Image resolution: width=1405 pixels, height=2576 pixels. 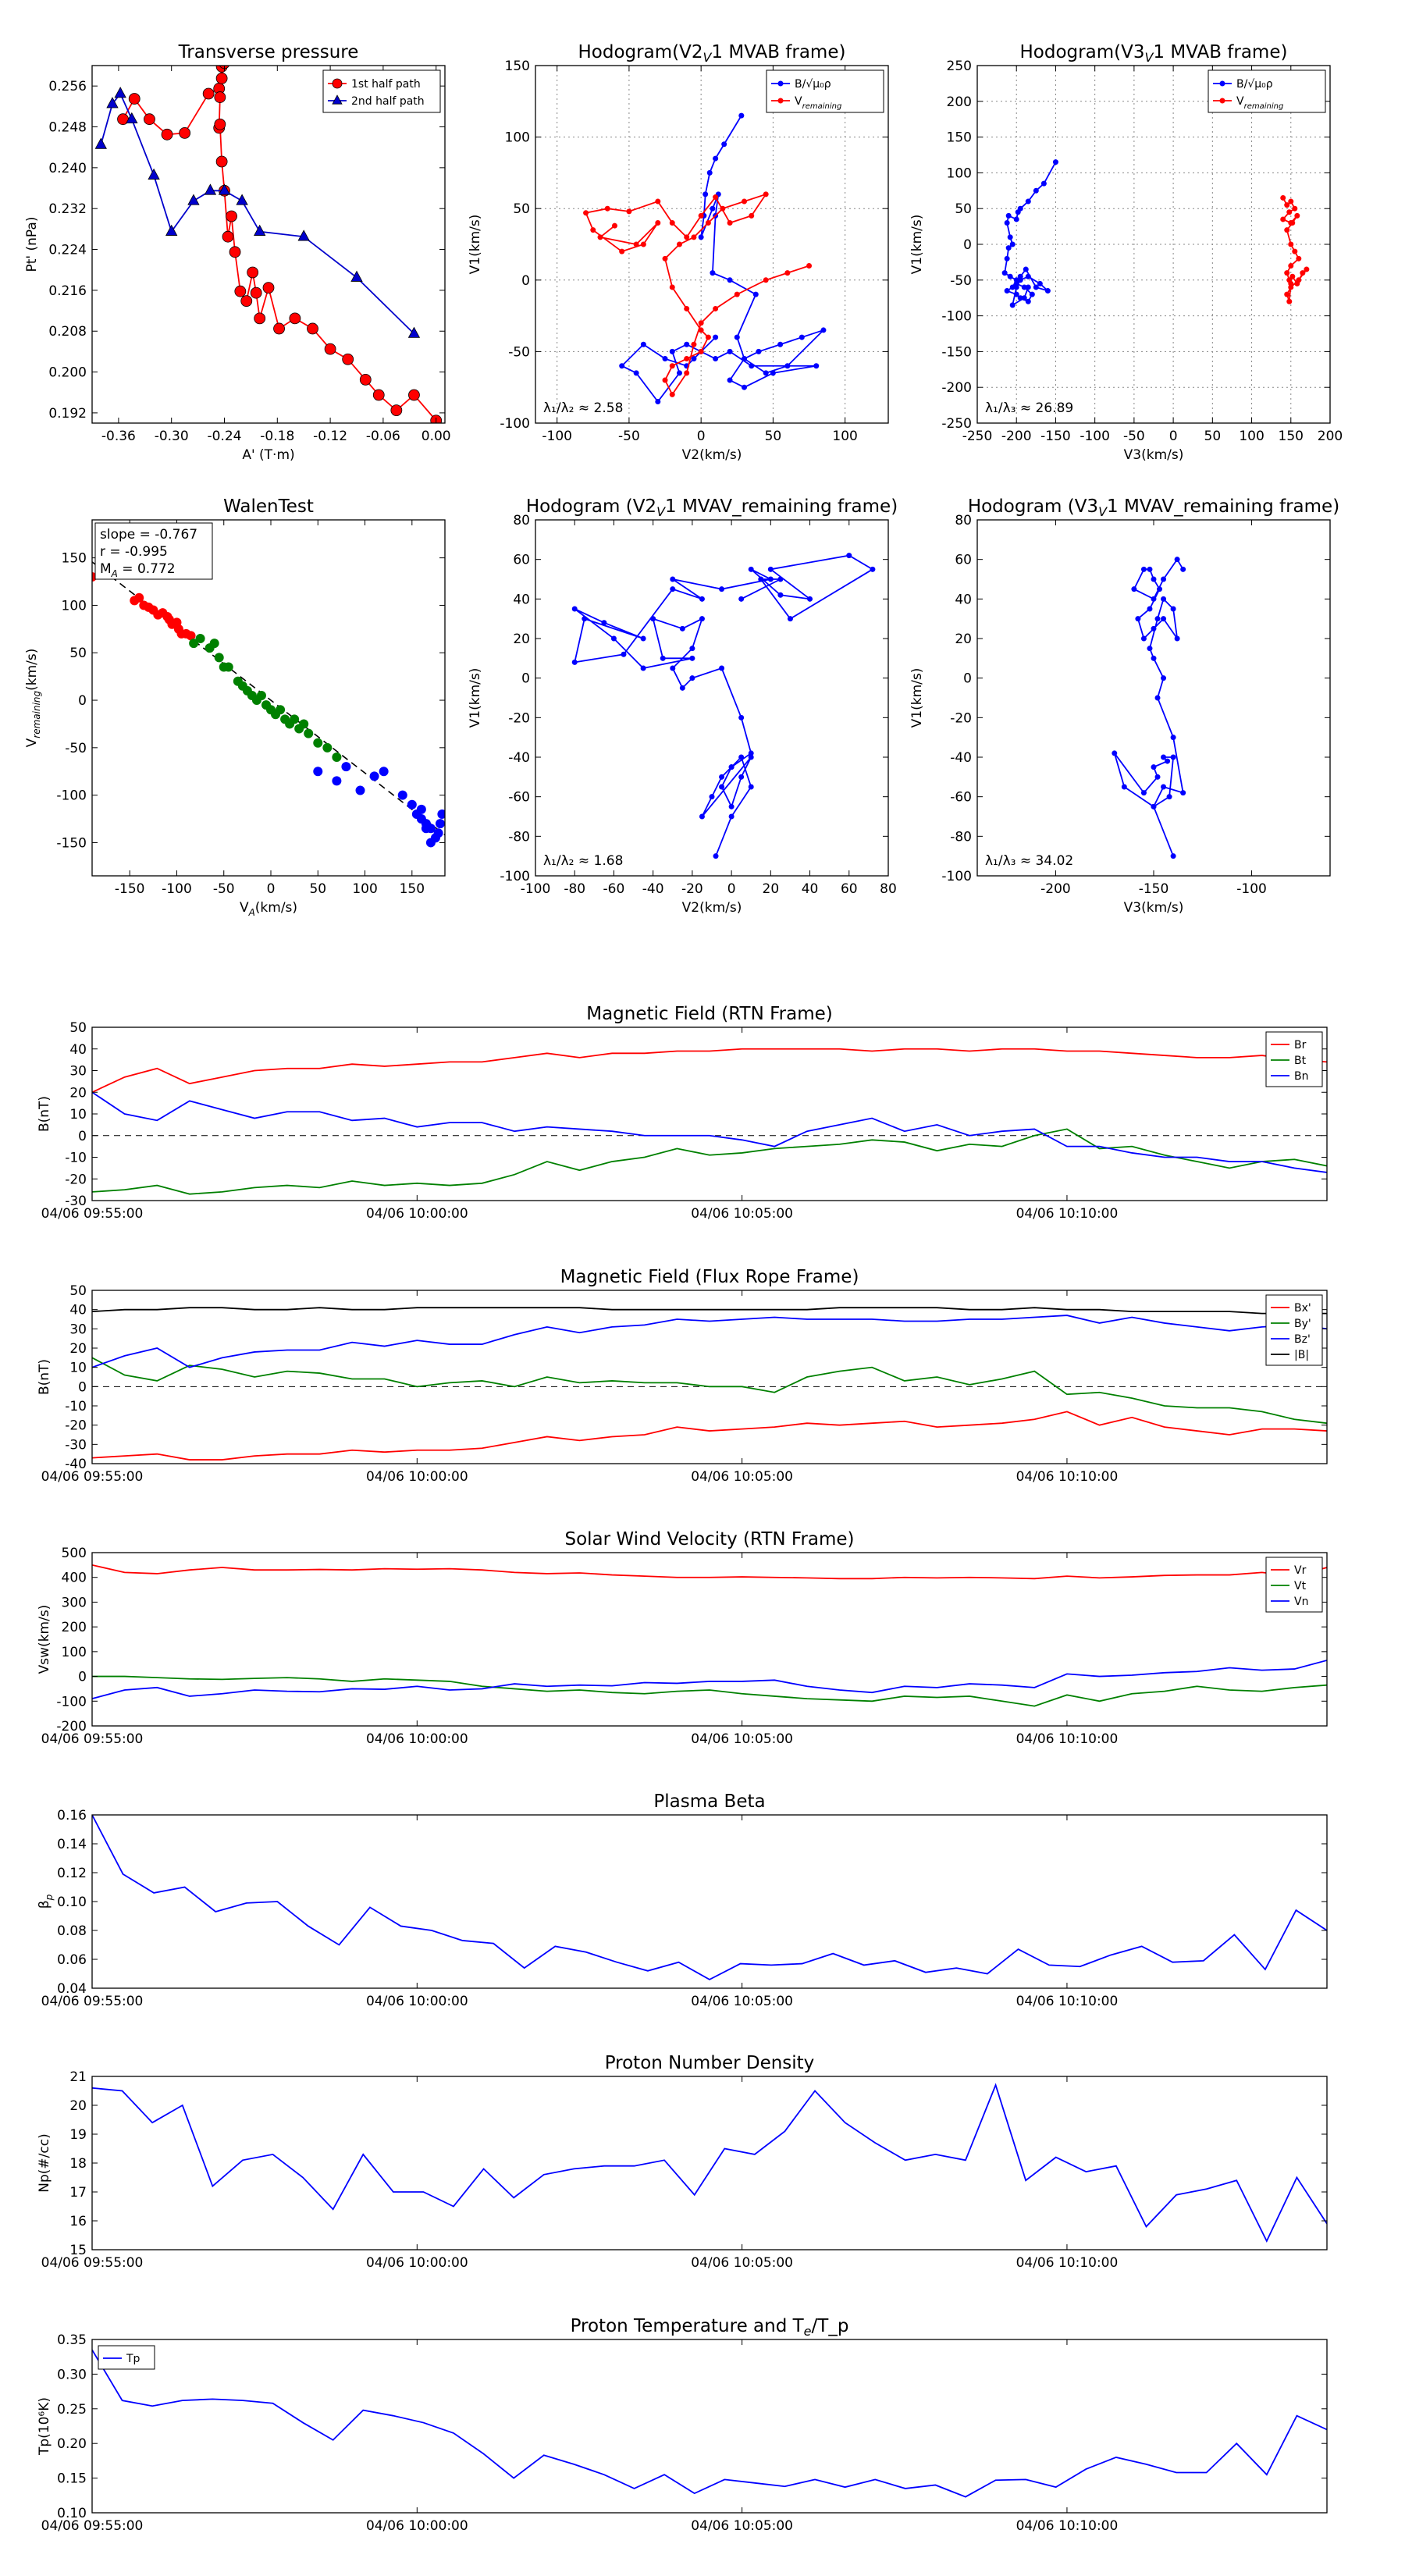 What do you see at coordinates (1154, 455) in the screenshot?
I see `x-axis-label: V3(km/s)` at bounding box center [1154, 455].